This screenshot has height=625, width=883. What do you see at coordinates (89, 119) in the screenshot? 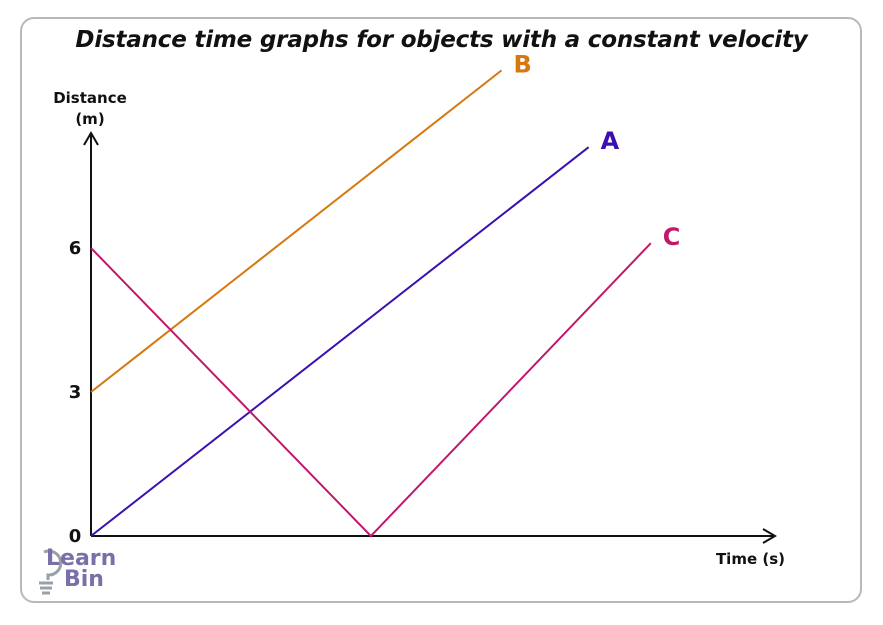
I see `y-axis-label-line2: (m)` at bounding box center [89, 119].